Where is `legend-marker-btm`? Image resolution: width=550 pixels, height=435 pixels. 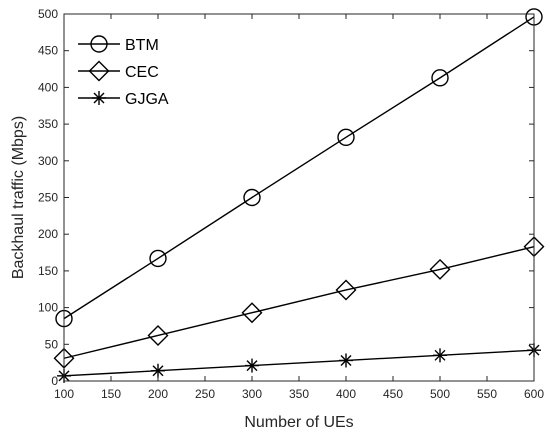 legend-marker-btm is located at coordinates (99, 44).